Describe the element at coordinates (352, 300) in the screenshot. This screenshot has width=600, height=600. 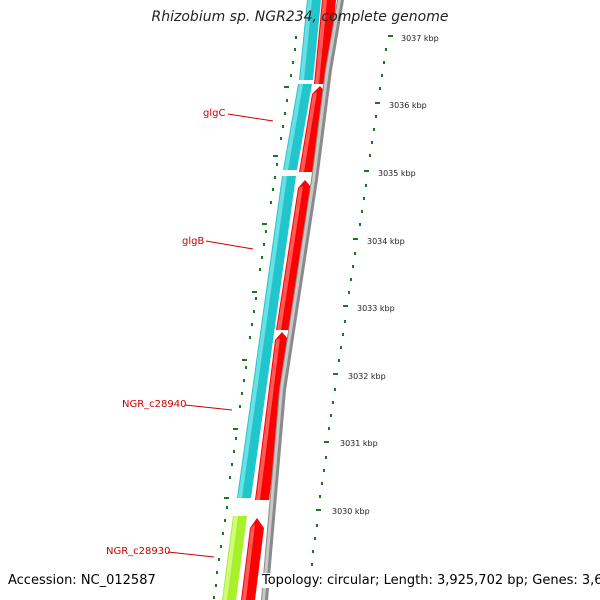
I see `outer-tick-track` at that location.